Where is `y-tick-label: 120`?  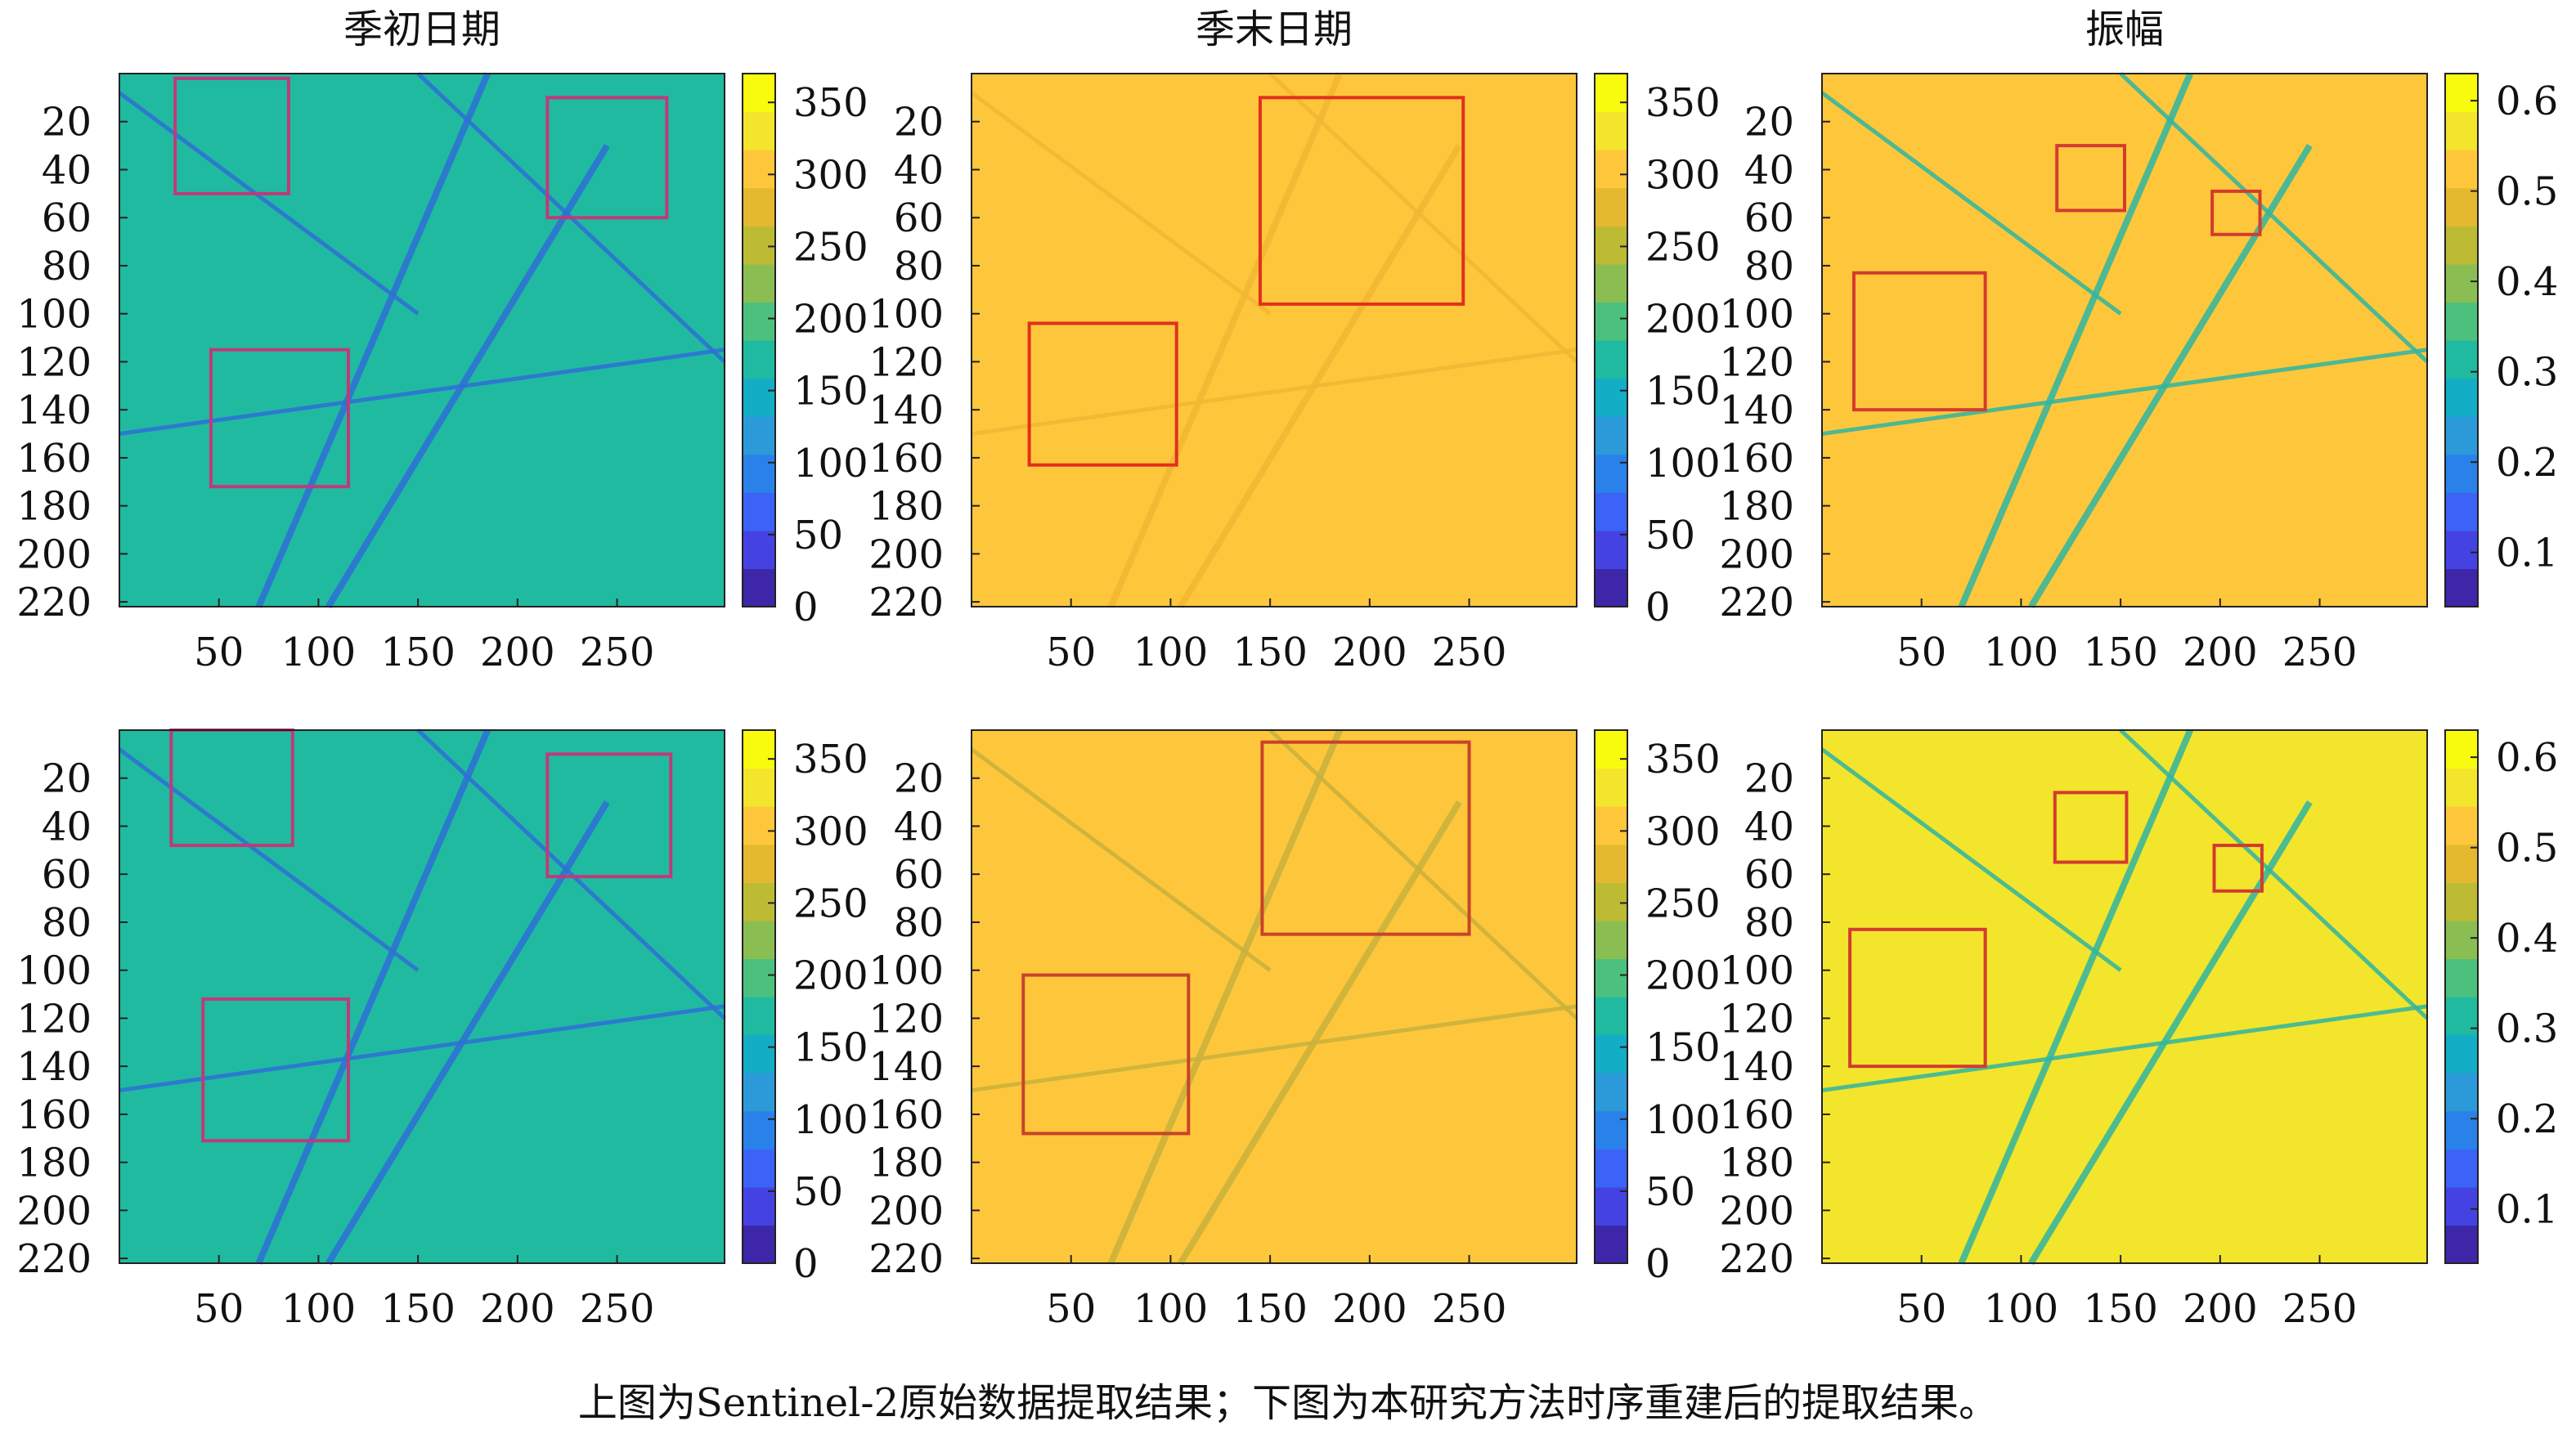 y-tick-label: 120 is located at coordinates (906, 362).